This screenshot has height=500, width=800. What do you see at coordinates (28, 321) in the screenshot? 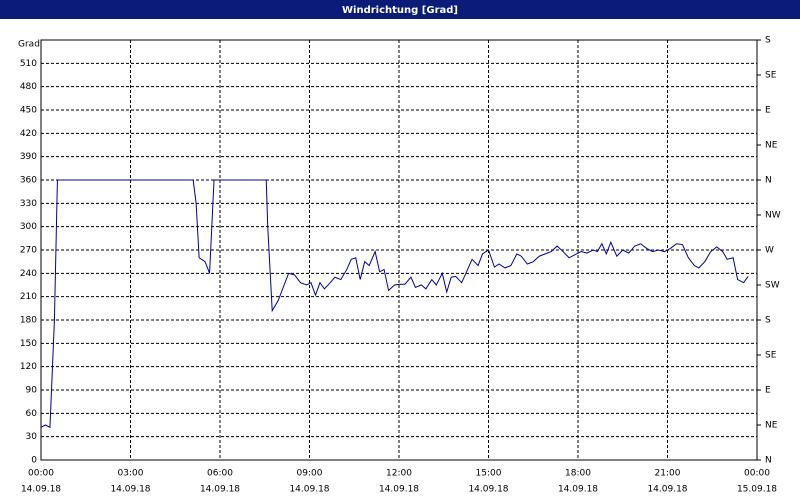
I see `y-tick-label: 180` at bounding box center [28, 321].